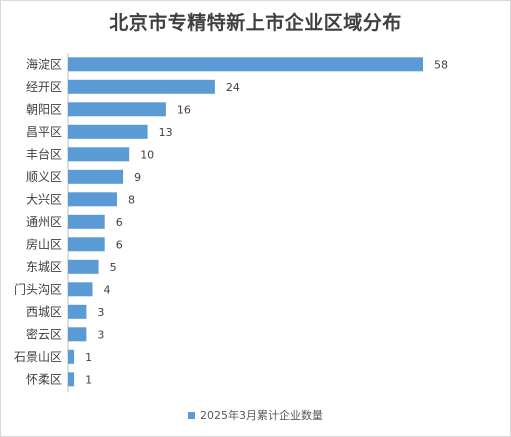  I want to click on legend: 2025年3月累计企业数量, so click(255, 415).